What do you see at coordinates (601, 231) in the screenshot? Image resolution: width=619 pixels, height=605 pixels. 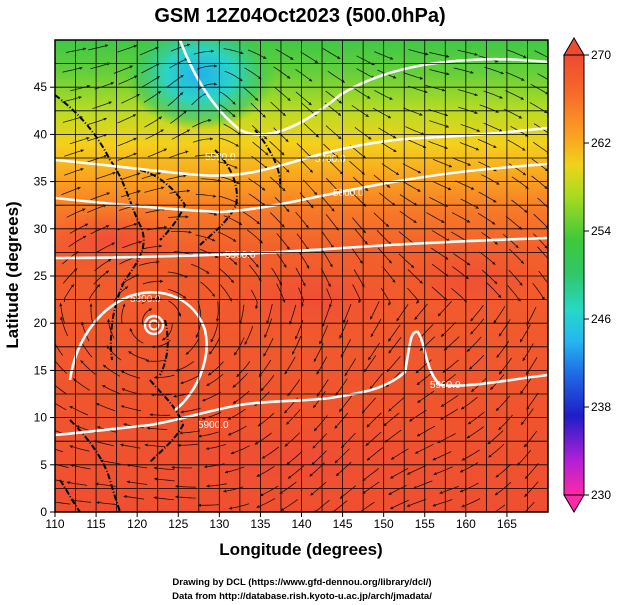 I see `colorbar-tick-label: 254` at bounding box center [601, 231].